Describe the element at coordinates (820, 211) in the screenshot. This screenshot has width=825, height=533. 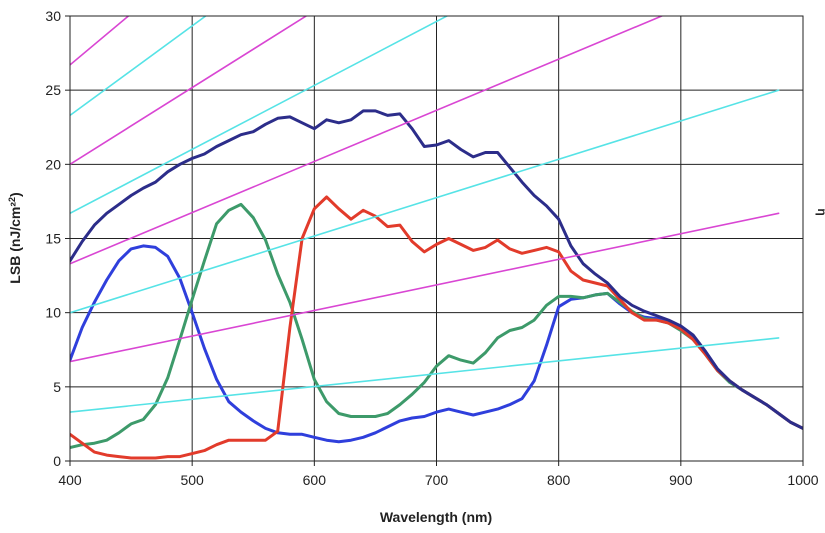
I see `right-axis-mark: η` at that location.